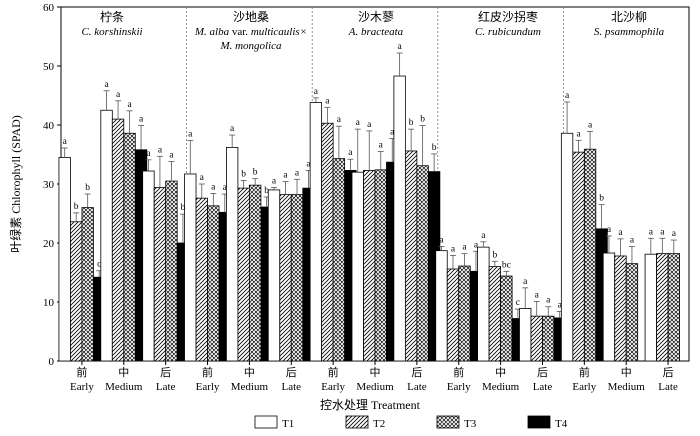  Describe the element at coordinates (49, 185) in the screenshot. I see `y-tick-label: 30` at that location.